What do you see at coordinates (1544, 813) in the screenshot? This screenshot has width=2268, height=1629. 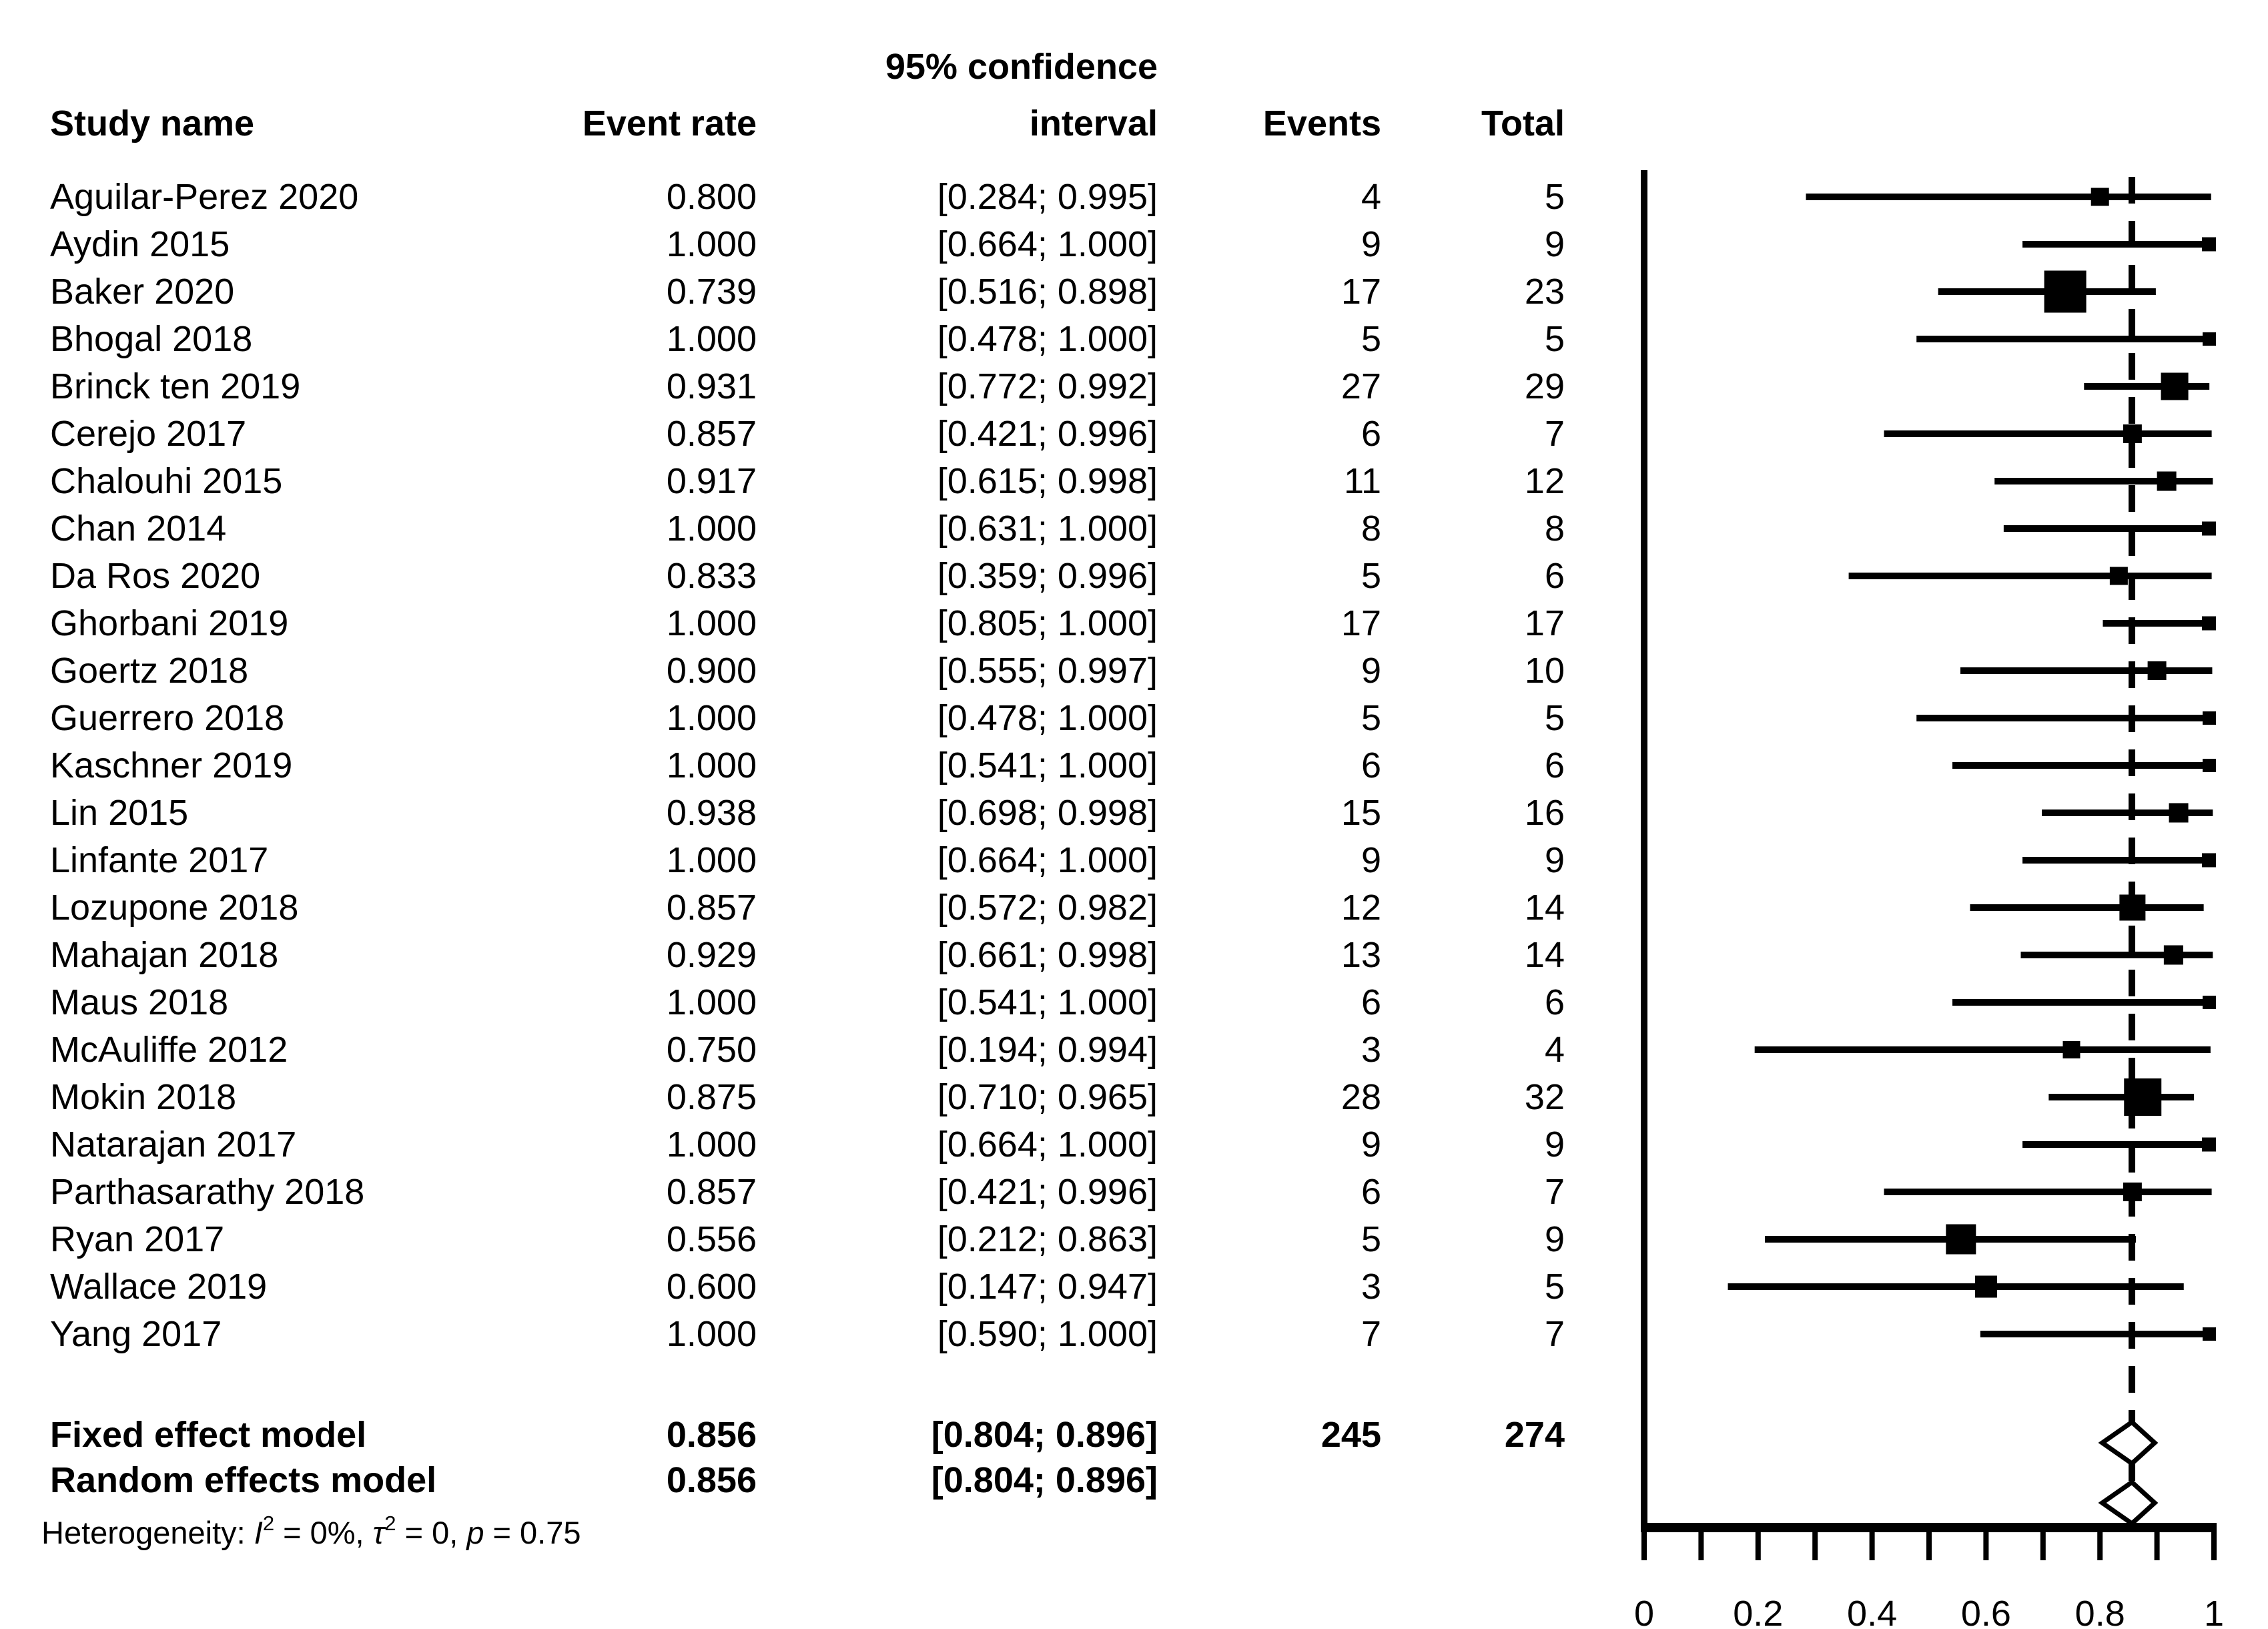 I see `total-cell: 16` at bounding box center [1544, 813].